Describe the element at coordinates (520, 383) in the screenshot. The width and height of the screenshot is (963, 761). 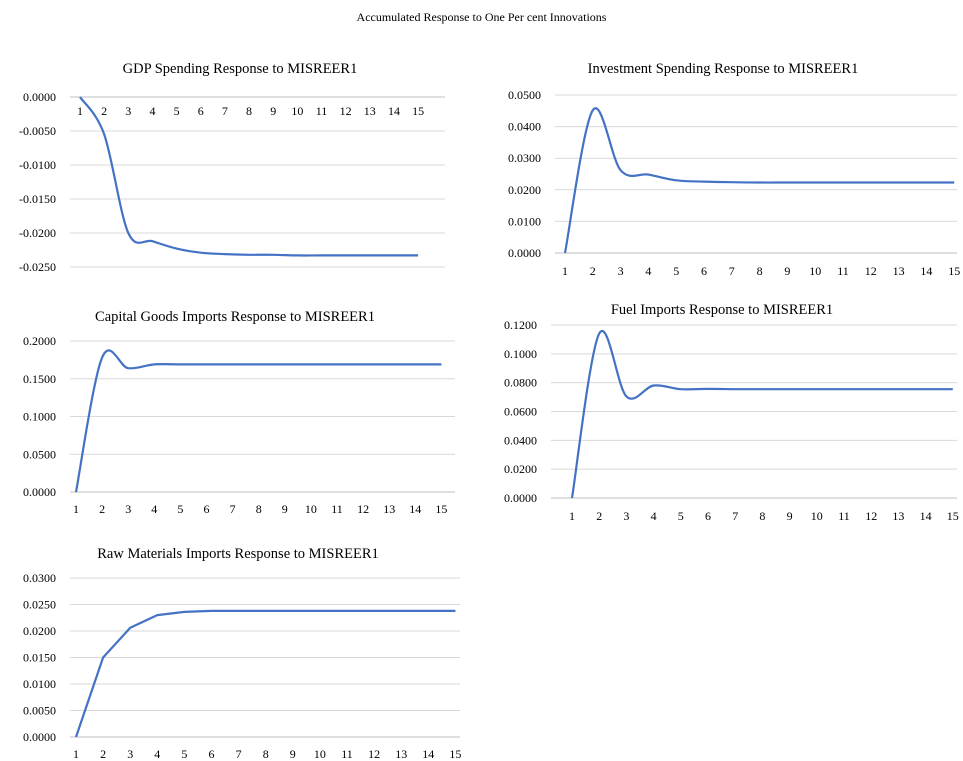
I see `y-tick-label: 0.0800` at that location.